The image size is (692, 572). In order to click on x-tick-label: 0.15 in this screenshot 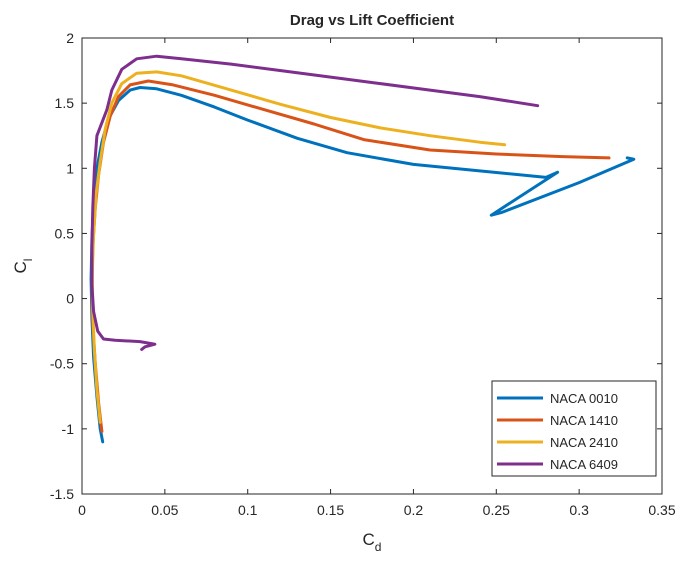, I will do `click(330, 510)`.